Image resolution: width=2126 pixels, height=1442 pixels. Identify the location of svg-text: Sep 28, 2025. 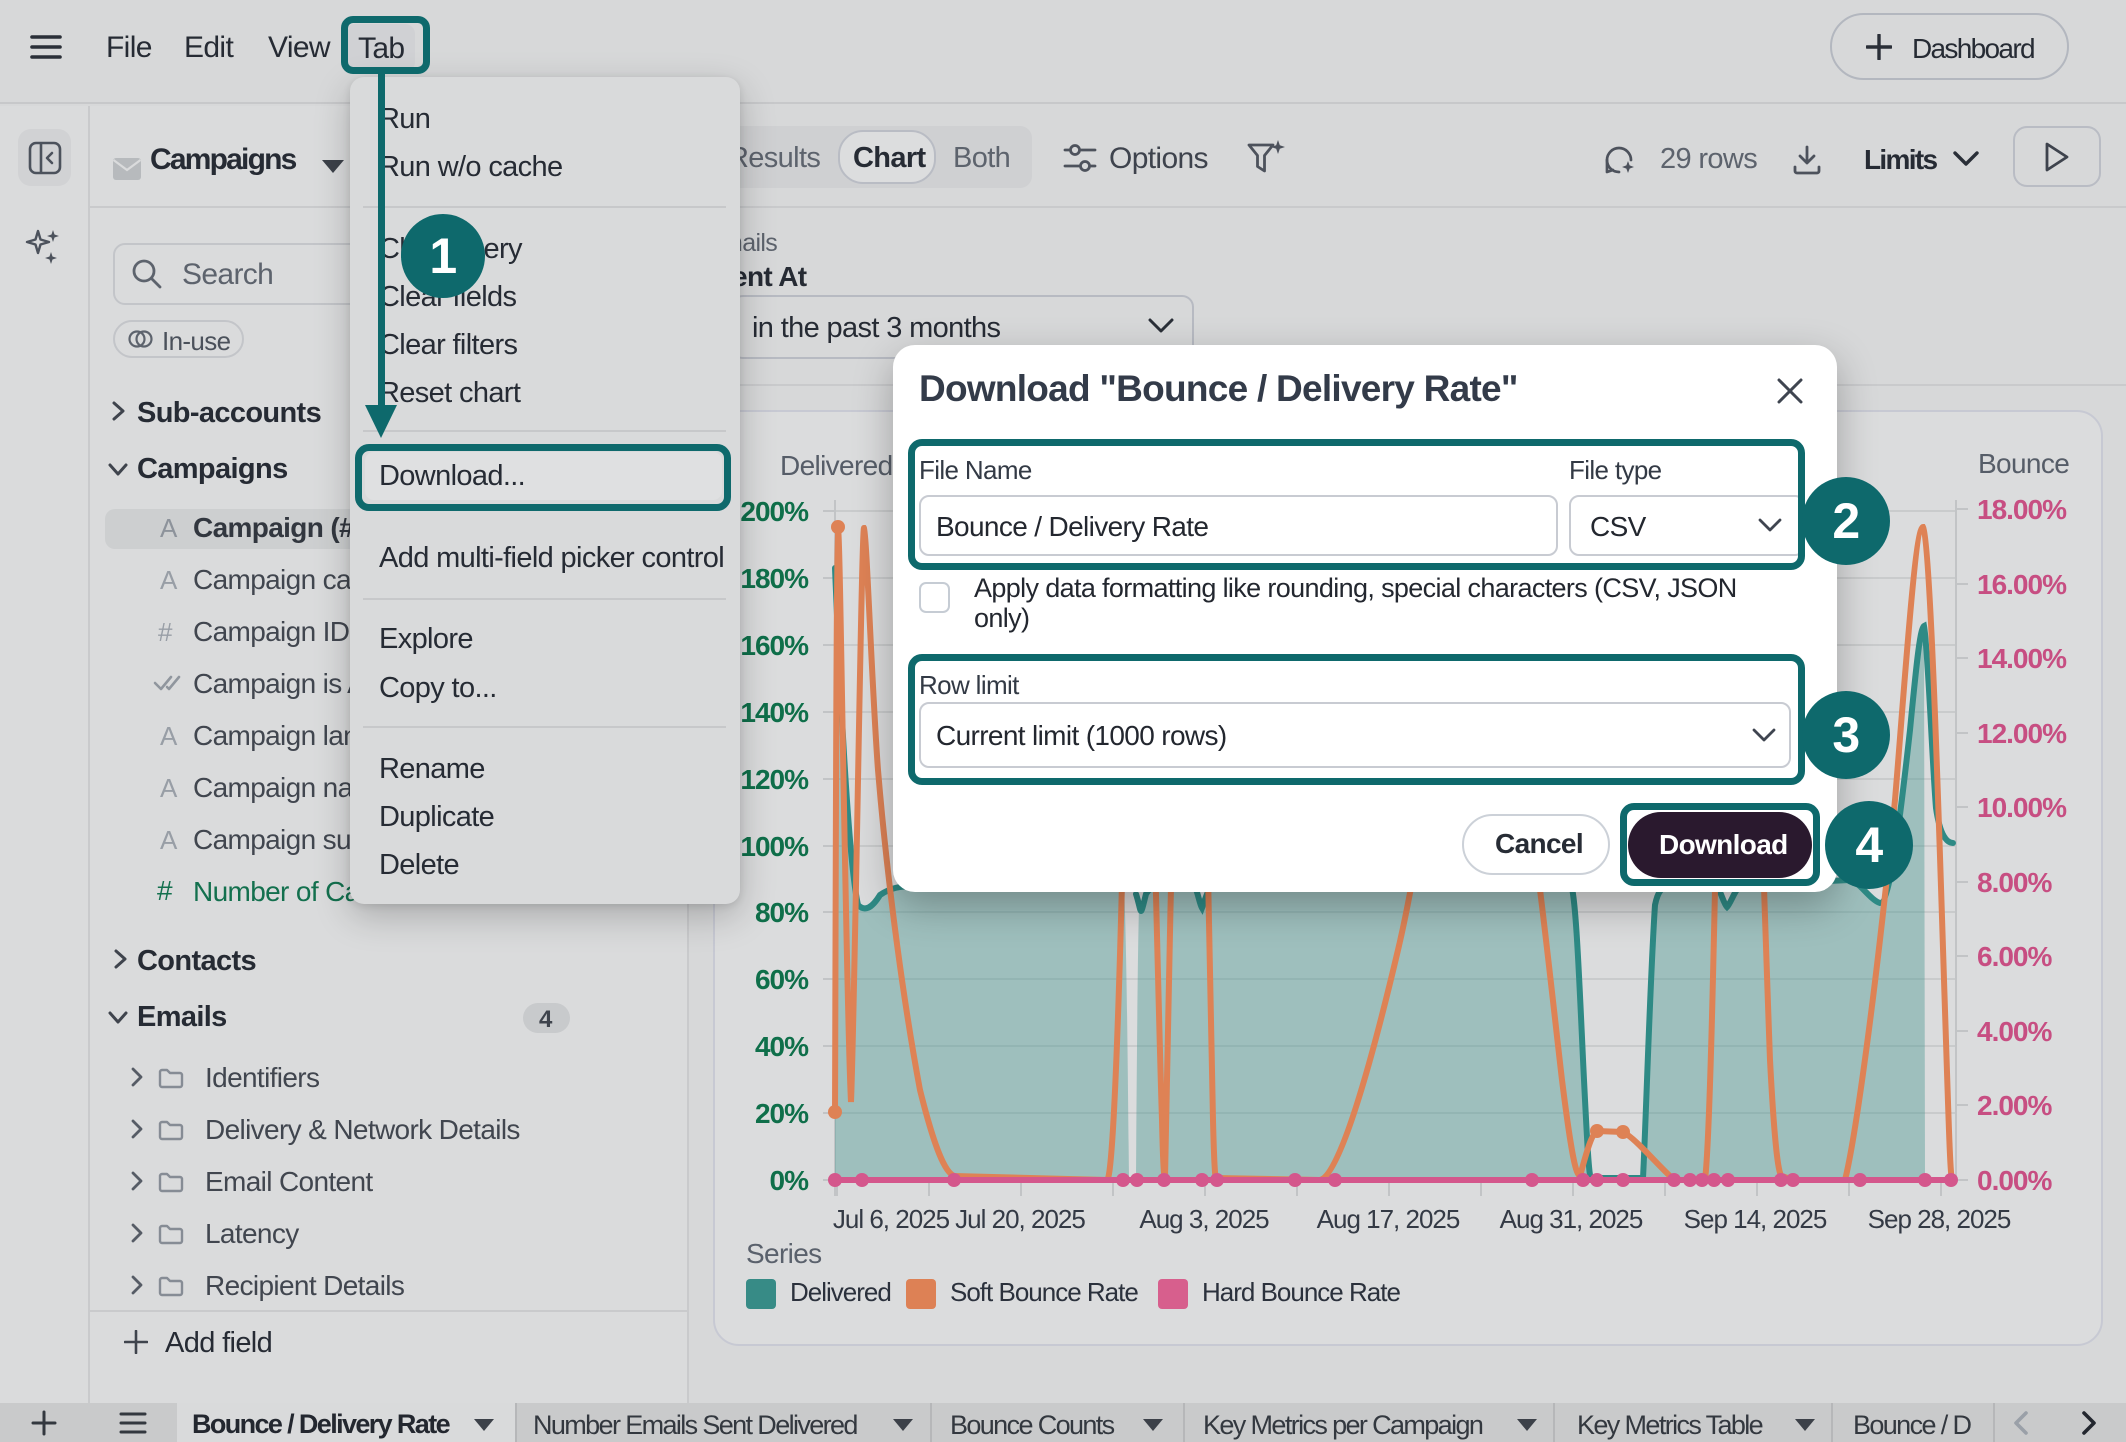
(1939, 1219).